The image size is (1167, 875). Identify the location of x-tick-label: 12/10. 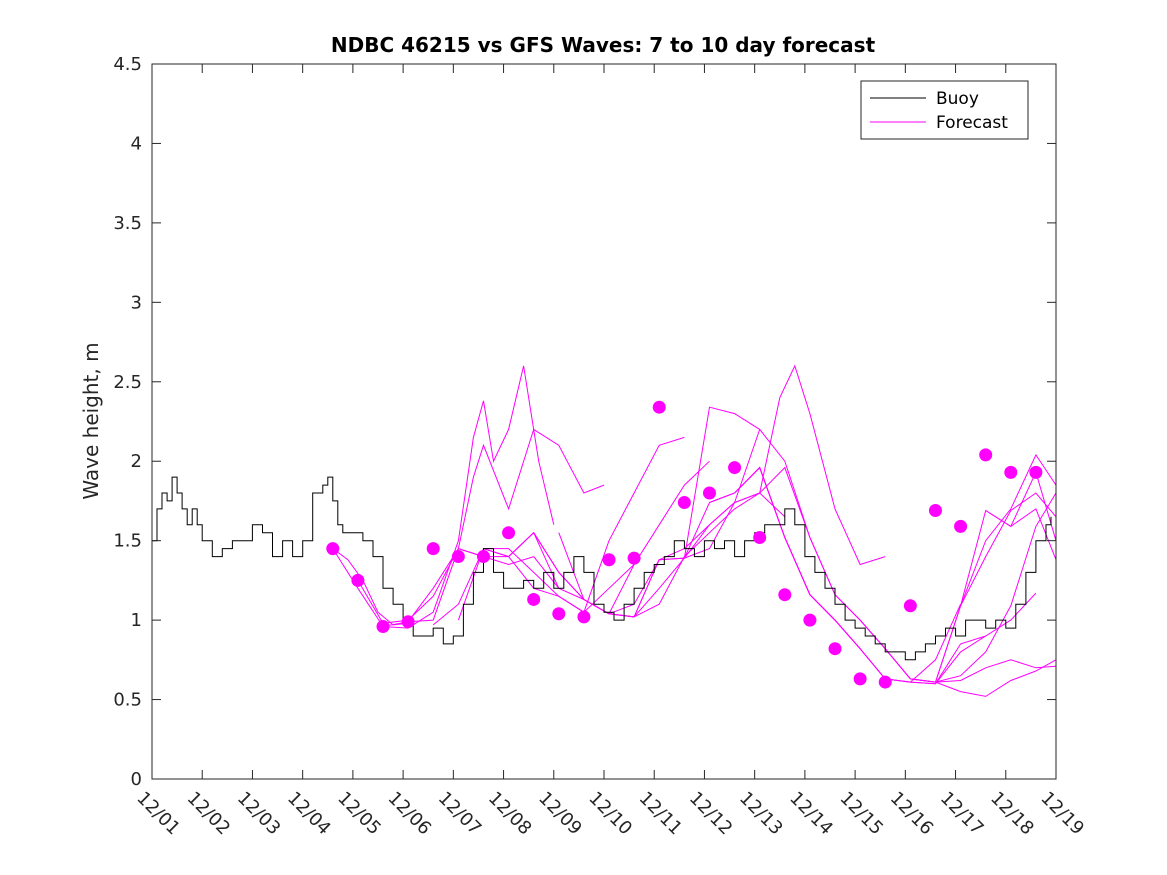
(610, 814).